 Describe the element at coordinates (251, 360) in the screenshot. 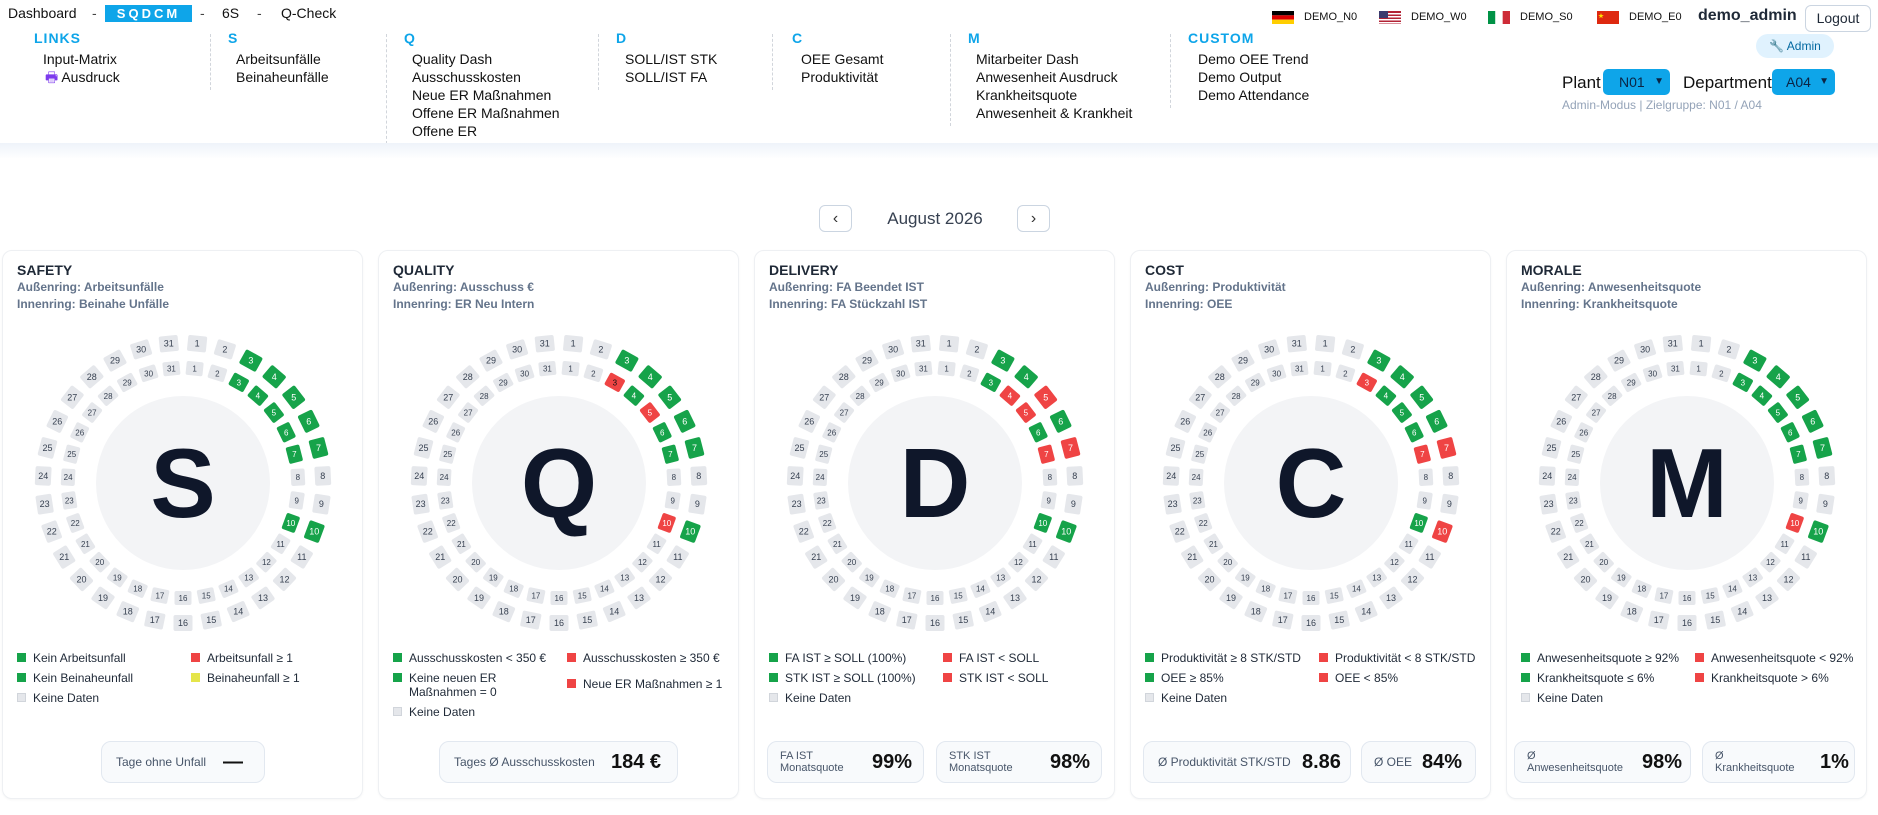

I see `outer-ring-day-3: 3` at that location.